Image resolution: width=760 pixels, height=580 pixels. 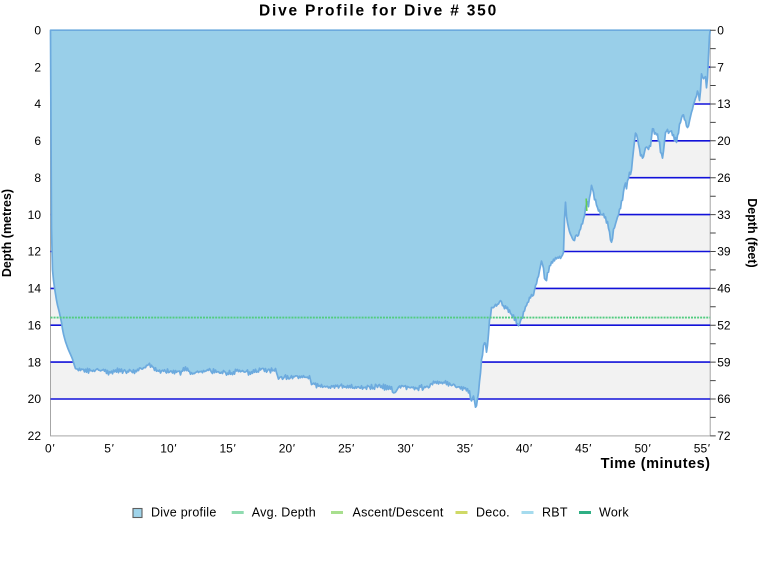 I want to click on svg-text: 25', so click(x=346, y=449).